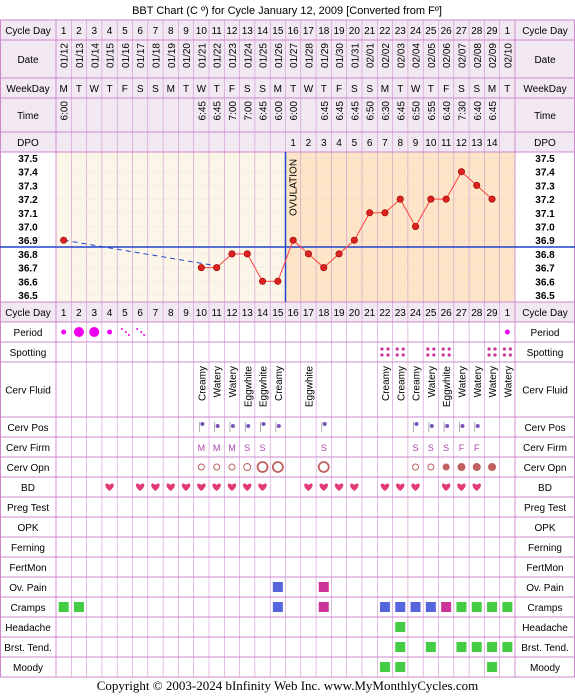 This screenshot has height=697, width=575. Describe the element at coordinates (492, 607) in the screenshot. I see `cramps-marker` at that location.